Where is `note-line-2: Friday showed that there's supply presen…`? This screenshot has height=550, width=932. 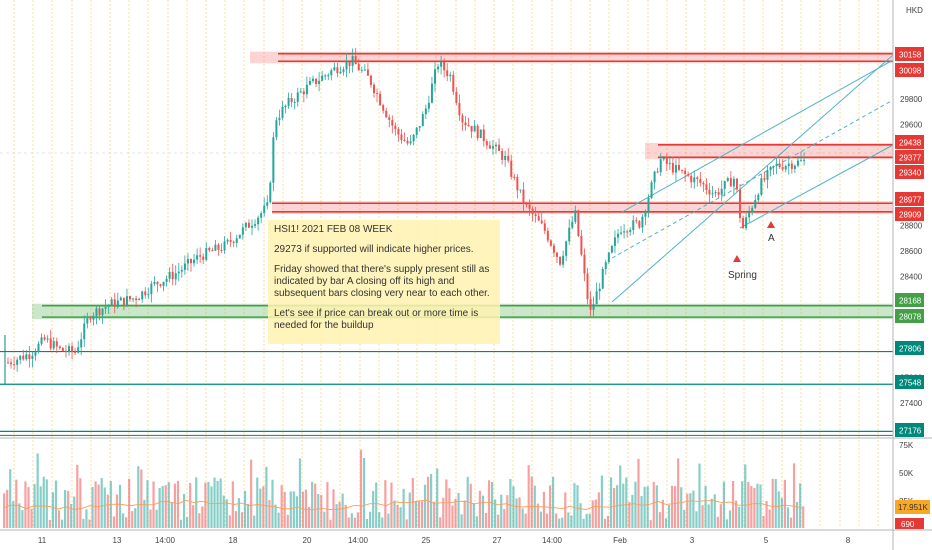 note-line-2: Friday showed that there's supply presen… is located at coordinates (382, 281).